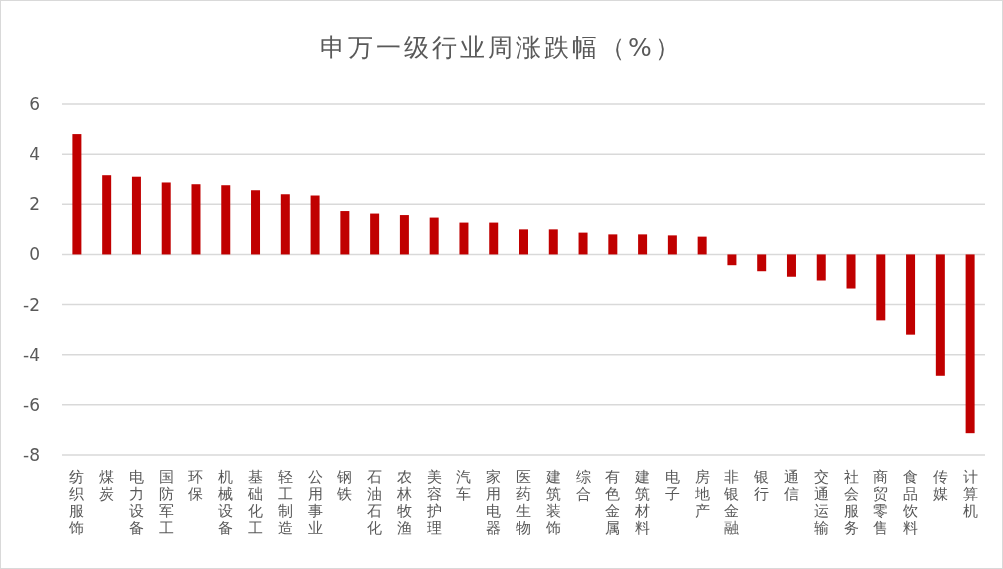  Describe the element at coordinates (31, 404) in the screenshot. I see `y-tick-label: -6` at that location.